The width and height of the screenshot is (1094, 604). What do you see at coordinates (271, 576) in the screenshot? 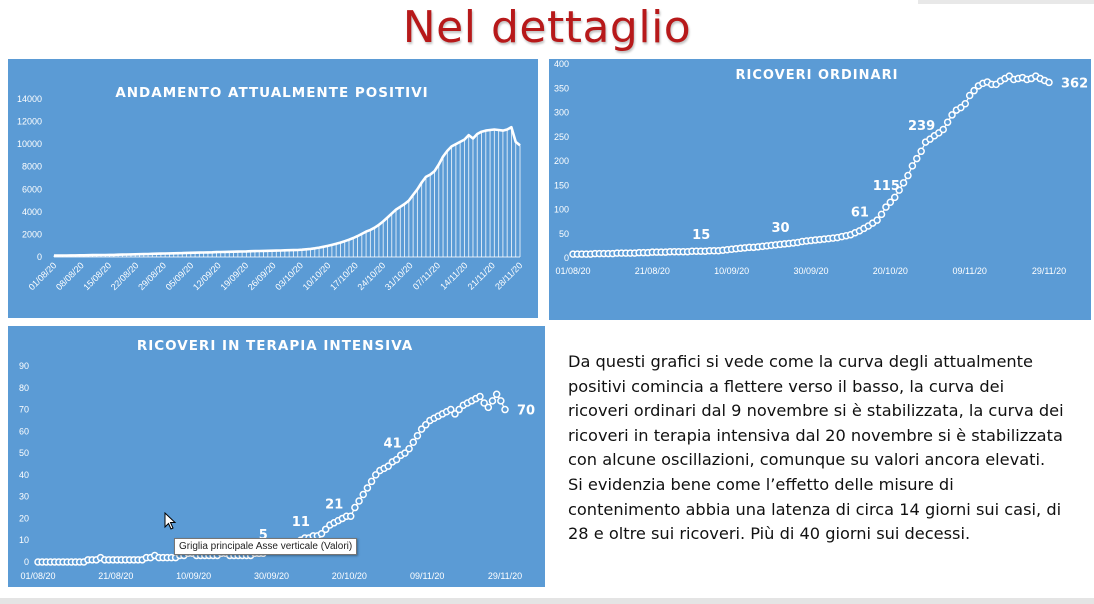
I see `x-tick-label: 30/09/20` at bounding box center [271, 576].